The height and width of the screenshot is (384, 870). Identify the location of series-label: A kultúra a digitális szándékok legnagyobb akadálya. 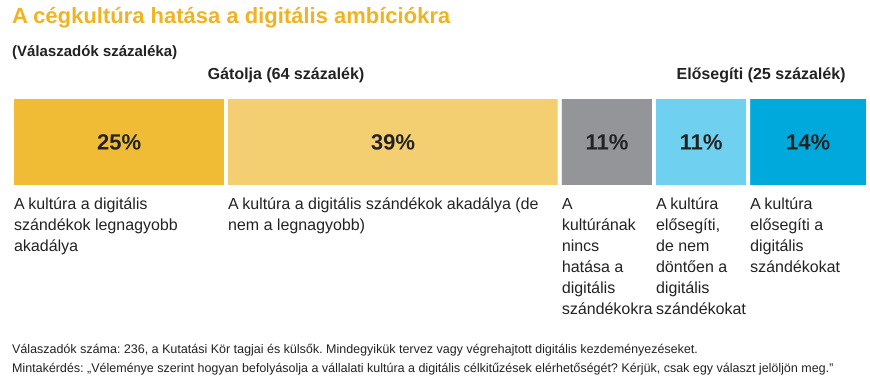
(96, 226).